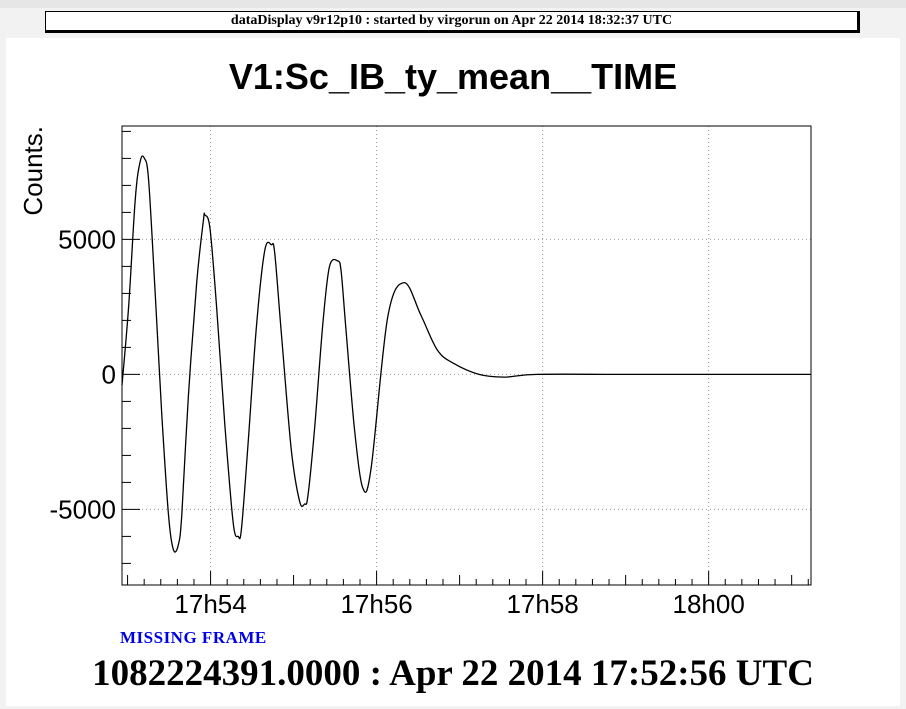 This screenshot has width=906, height=709. I want to click on x-tick-label: 17h56, so click(376, 604).